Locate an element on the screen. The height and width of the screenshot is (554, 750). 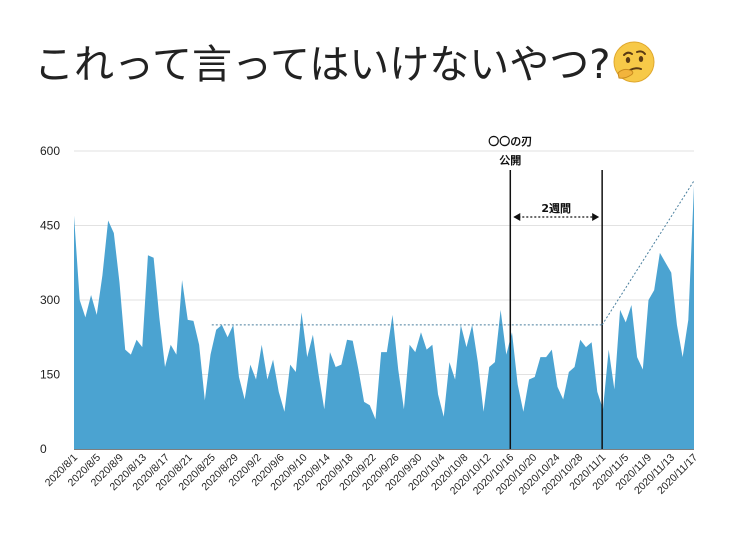
y-axis-ticks: 0 150 300 450 600 is located at coordinates (50, 300).